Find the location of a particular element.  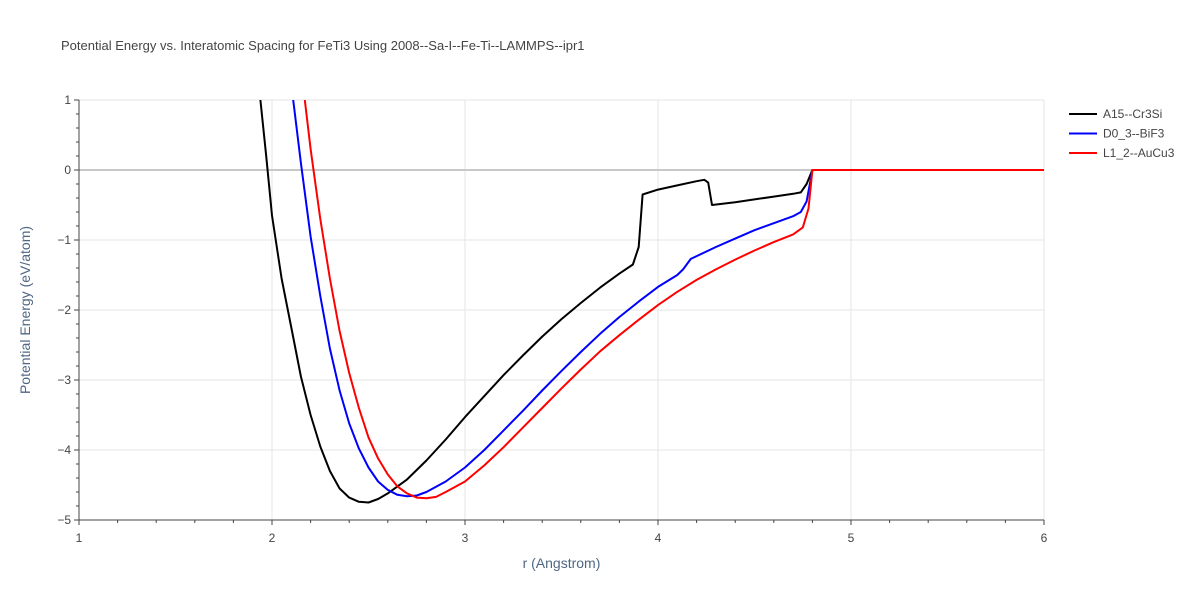

x-tick-label: 3 is located at coordinates (465, 538).